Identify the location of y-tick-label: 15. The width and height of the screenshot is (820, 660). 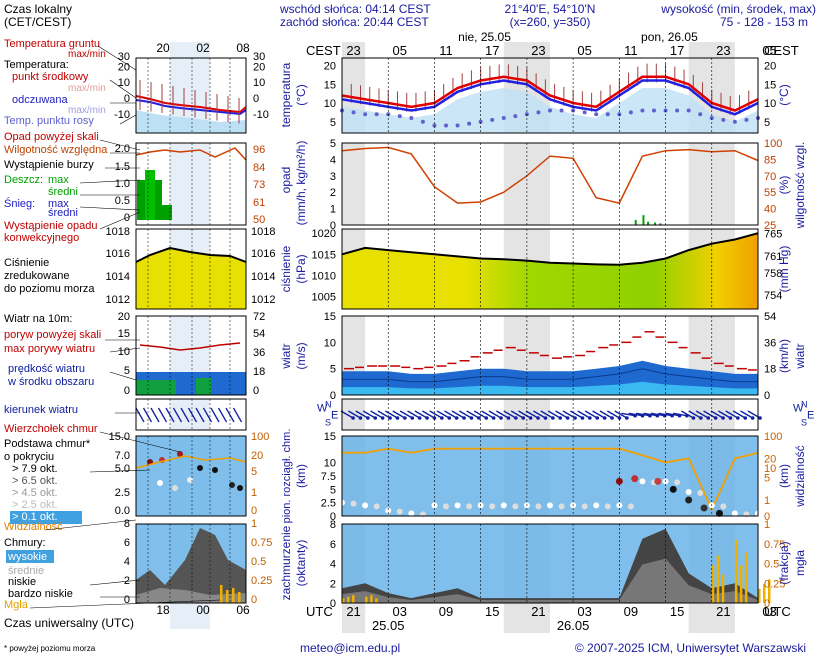
(770, 85).